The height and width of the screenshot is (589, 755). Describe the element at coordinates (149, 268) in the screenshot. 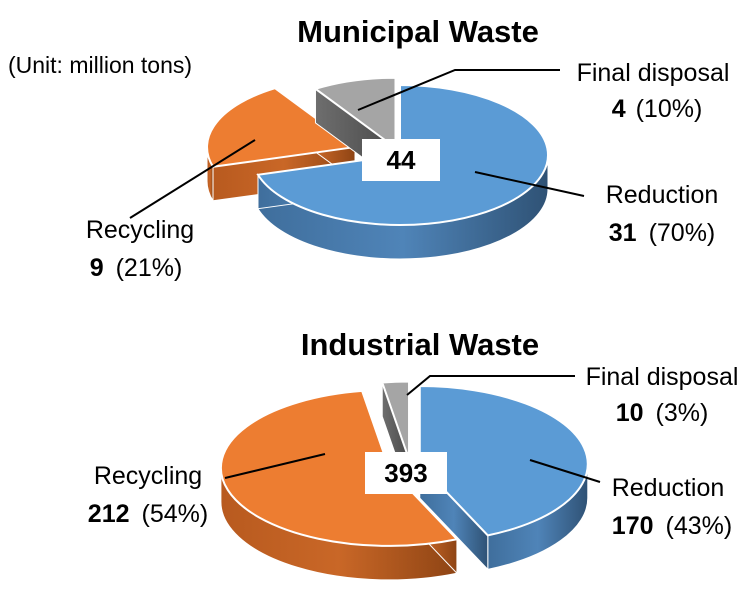

I see `value-percent: (21%)` at that location.